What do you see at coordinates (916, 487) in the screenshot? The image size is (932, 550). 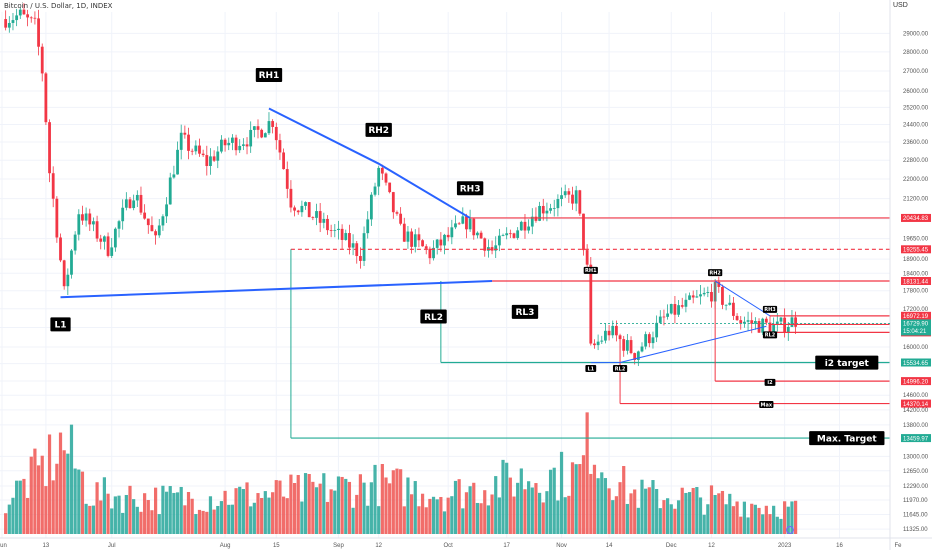 I see `y-tick-label: 12290.00` at bounding box center [916, 487].